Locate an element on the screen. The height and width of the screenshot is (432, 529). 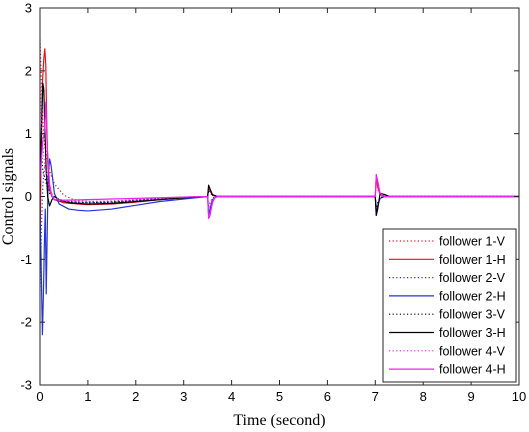
x-tick-label: 10 is located at coordinates (519, 396).